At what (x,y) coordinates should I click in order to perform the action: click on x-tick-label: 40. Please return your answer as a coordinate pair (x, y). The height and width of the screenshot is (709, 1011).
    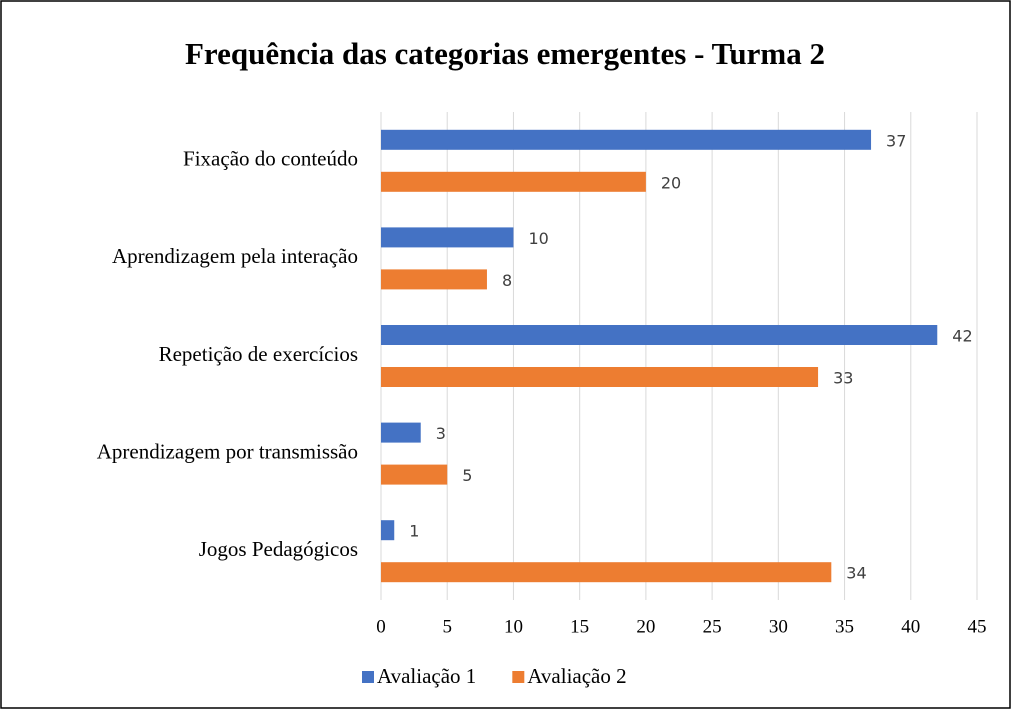
    Looking at the image, I should click on (910, 626).